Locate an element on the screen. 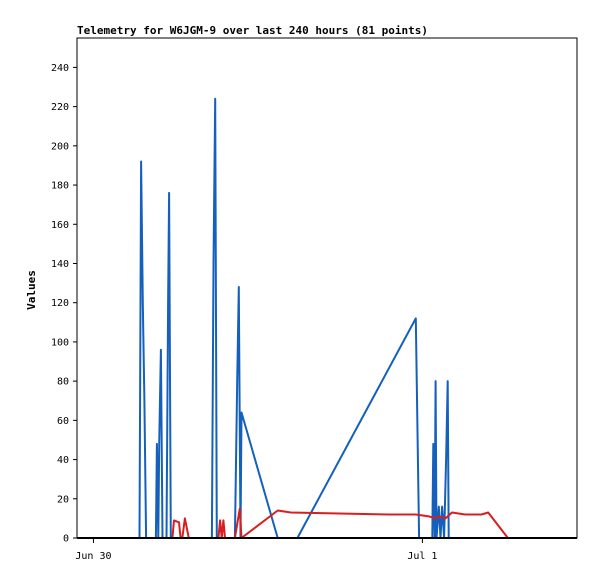  y-tick-label: 80 is located at coordinates (63, 382).